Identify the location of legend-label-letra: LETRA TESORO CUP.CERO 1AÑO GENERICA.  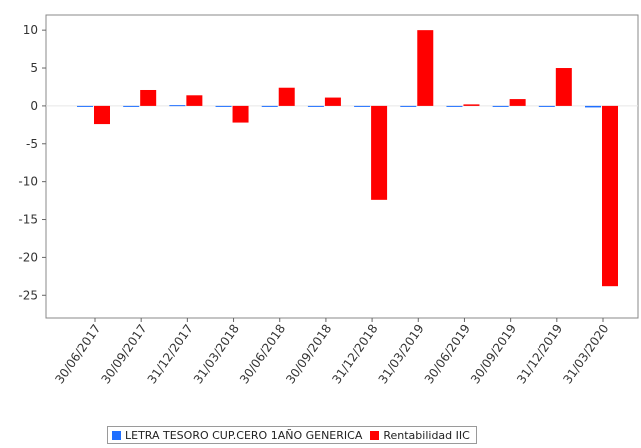
(244, 435).